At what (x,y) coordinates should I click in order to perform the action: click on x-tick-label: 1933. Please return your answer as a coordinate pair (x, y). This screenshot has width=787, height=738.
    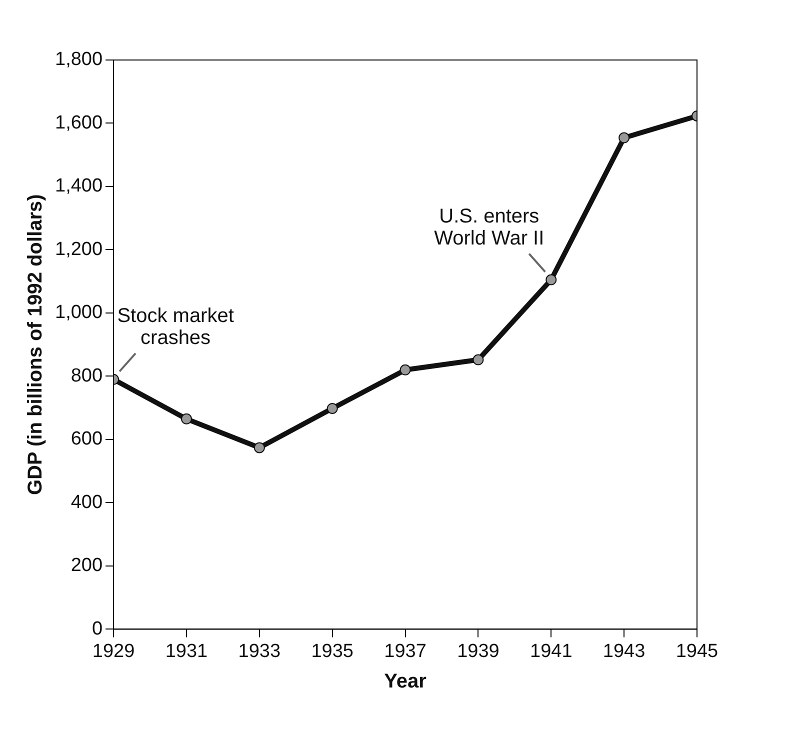
    Looking at the image, I should click on (259, 651).